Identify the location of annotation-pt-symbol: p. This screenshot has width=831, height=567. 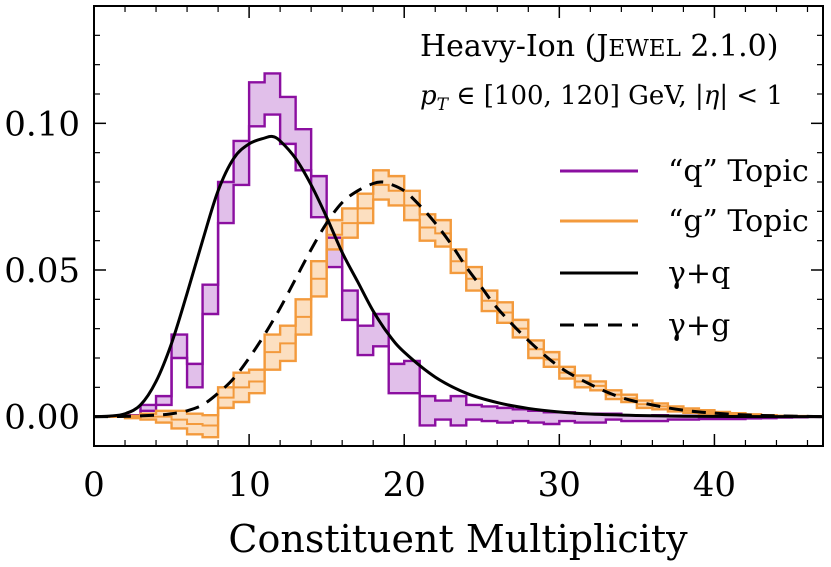
(428, 96).